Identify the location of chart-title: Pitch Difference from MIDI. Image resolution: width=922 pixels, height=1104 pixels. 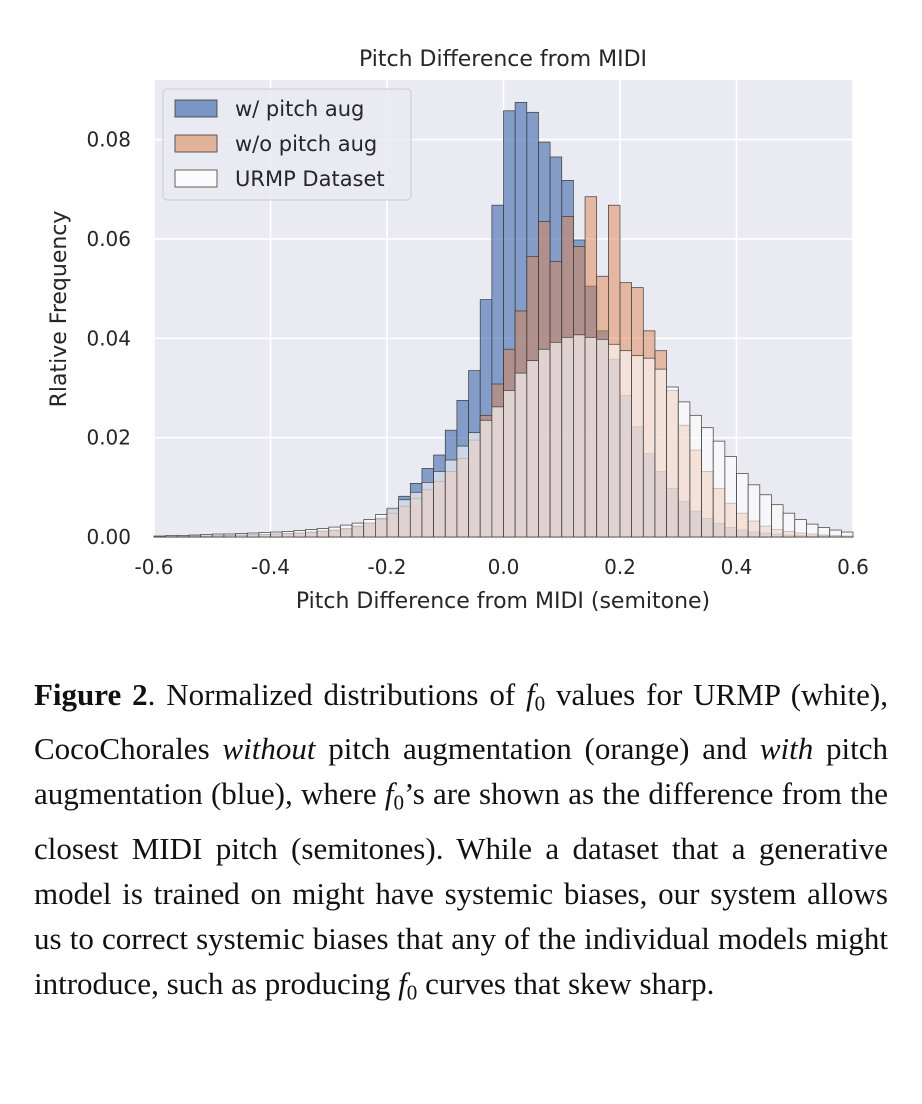
(503, 59).